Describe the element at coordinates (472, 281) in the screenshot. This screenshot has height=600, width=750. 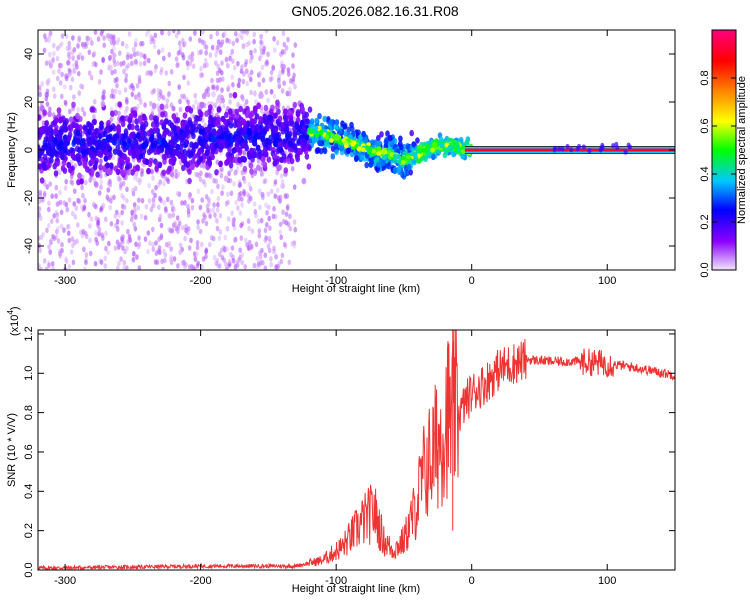
I see `x-tick-label: 0` at that location.